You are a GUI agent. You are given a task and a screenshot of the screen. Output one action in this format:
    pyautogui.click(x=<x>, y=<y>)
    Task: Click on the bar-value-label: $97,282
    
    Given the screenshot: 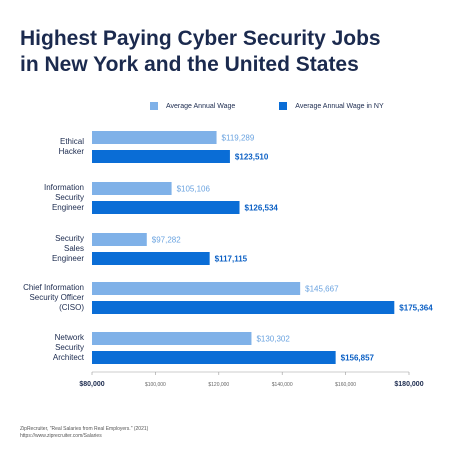 What is the action you would take?
    pyautogui.click(x=166, y=240)
    